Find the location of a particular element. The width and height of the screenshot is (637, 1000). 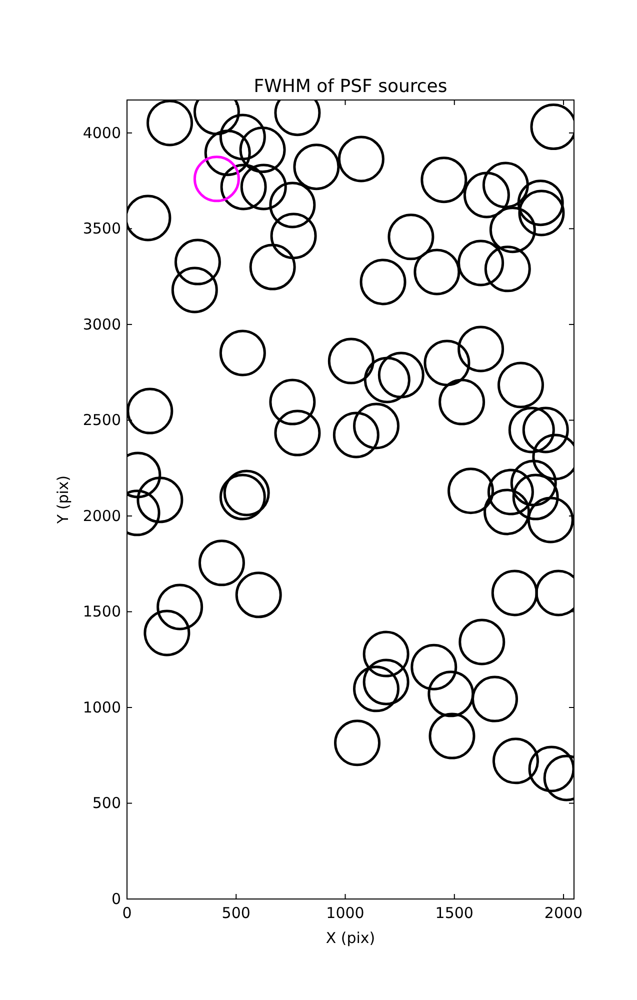

y-tick-label: 4000 is located at coordinates (101, 133).